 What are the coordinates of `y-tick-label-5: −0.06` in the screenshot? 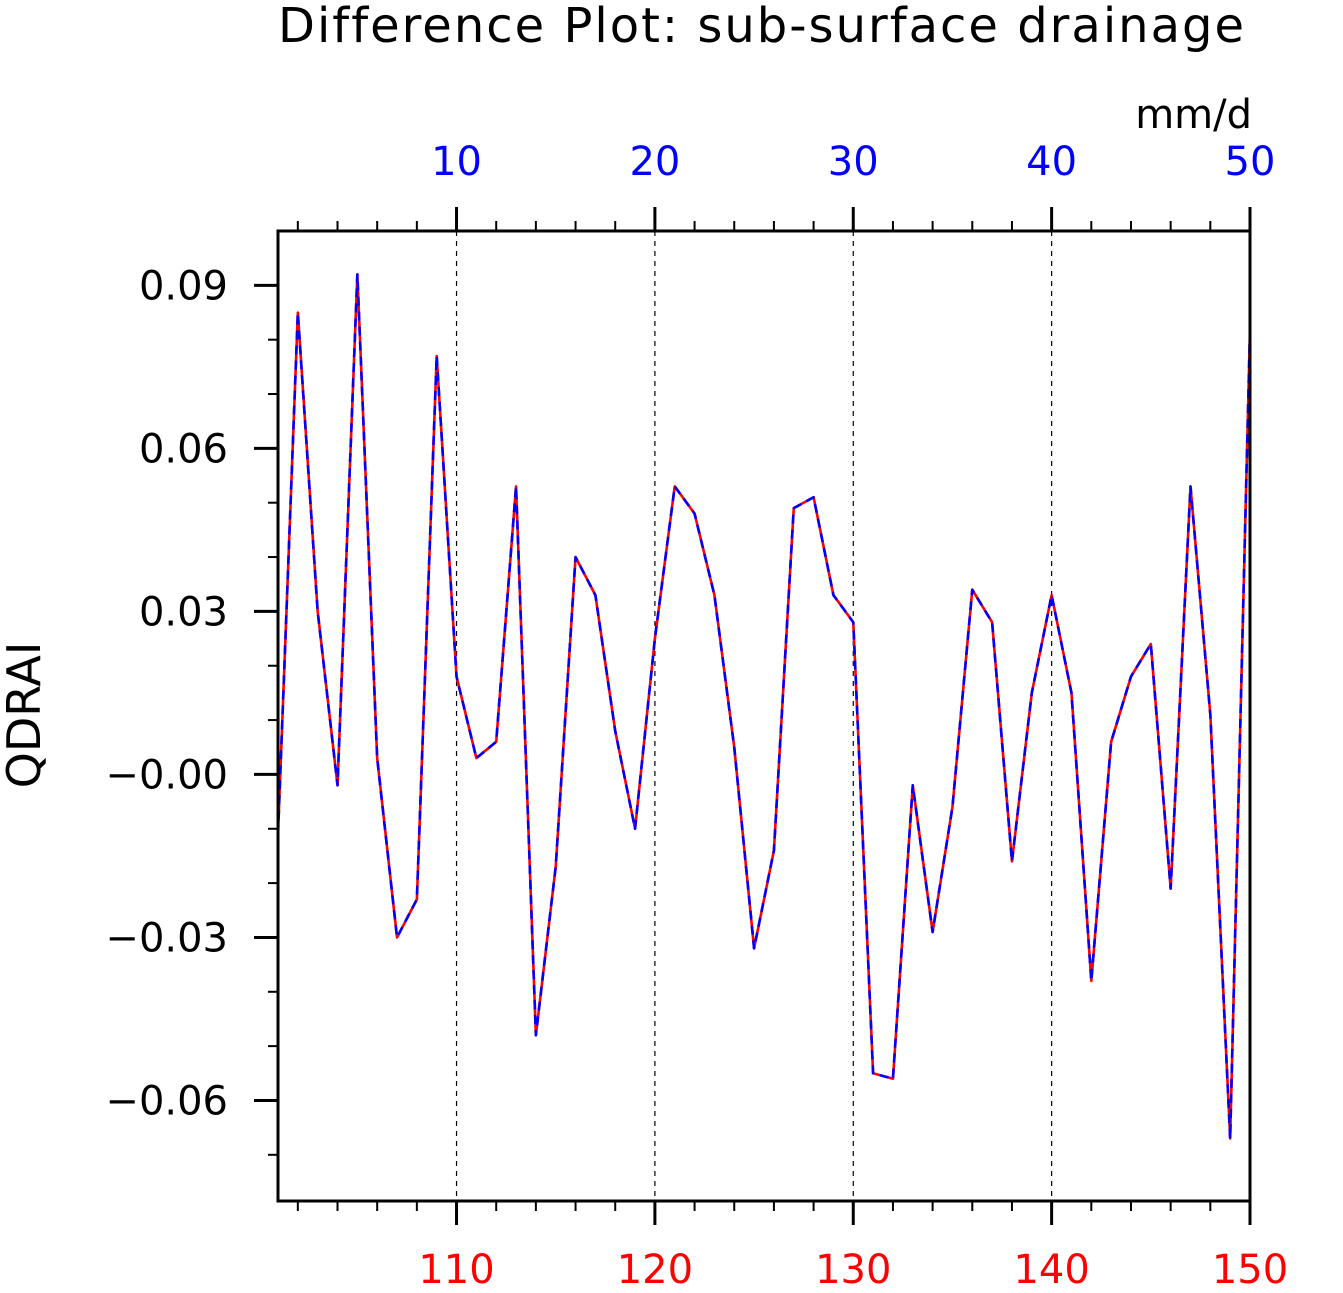 It's located at (166, 1101).